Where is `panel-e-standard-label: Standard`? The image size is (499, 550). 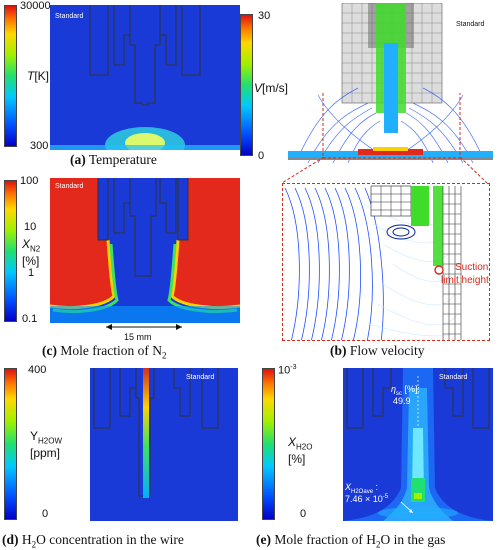 panel-e-standard-label: Standard is located at coordinates (453, 377).